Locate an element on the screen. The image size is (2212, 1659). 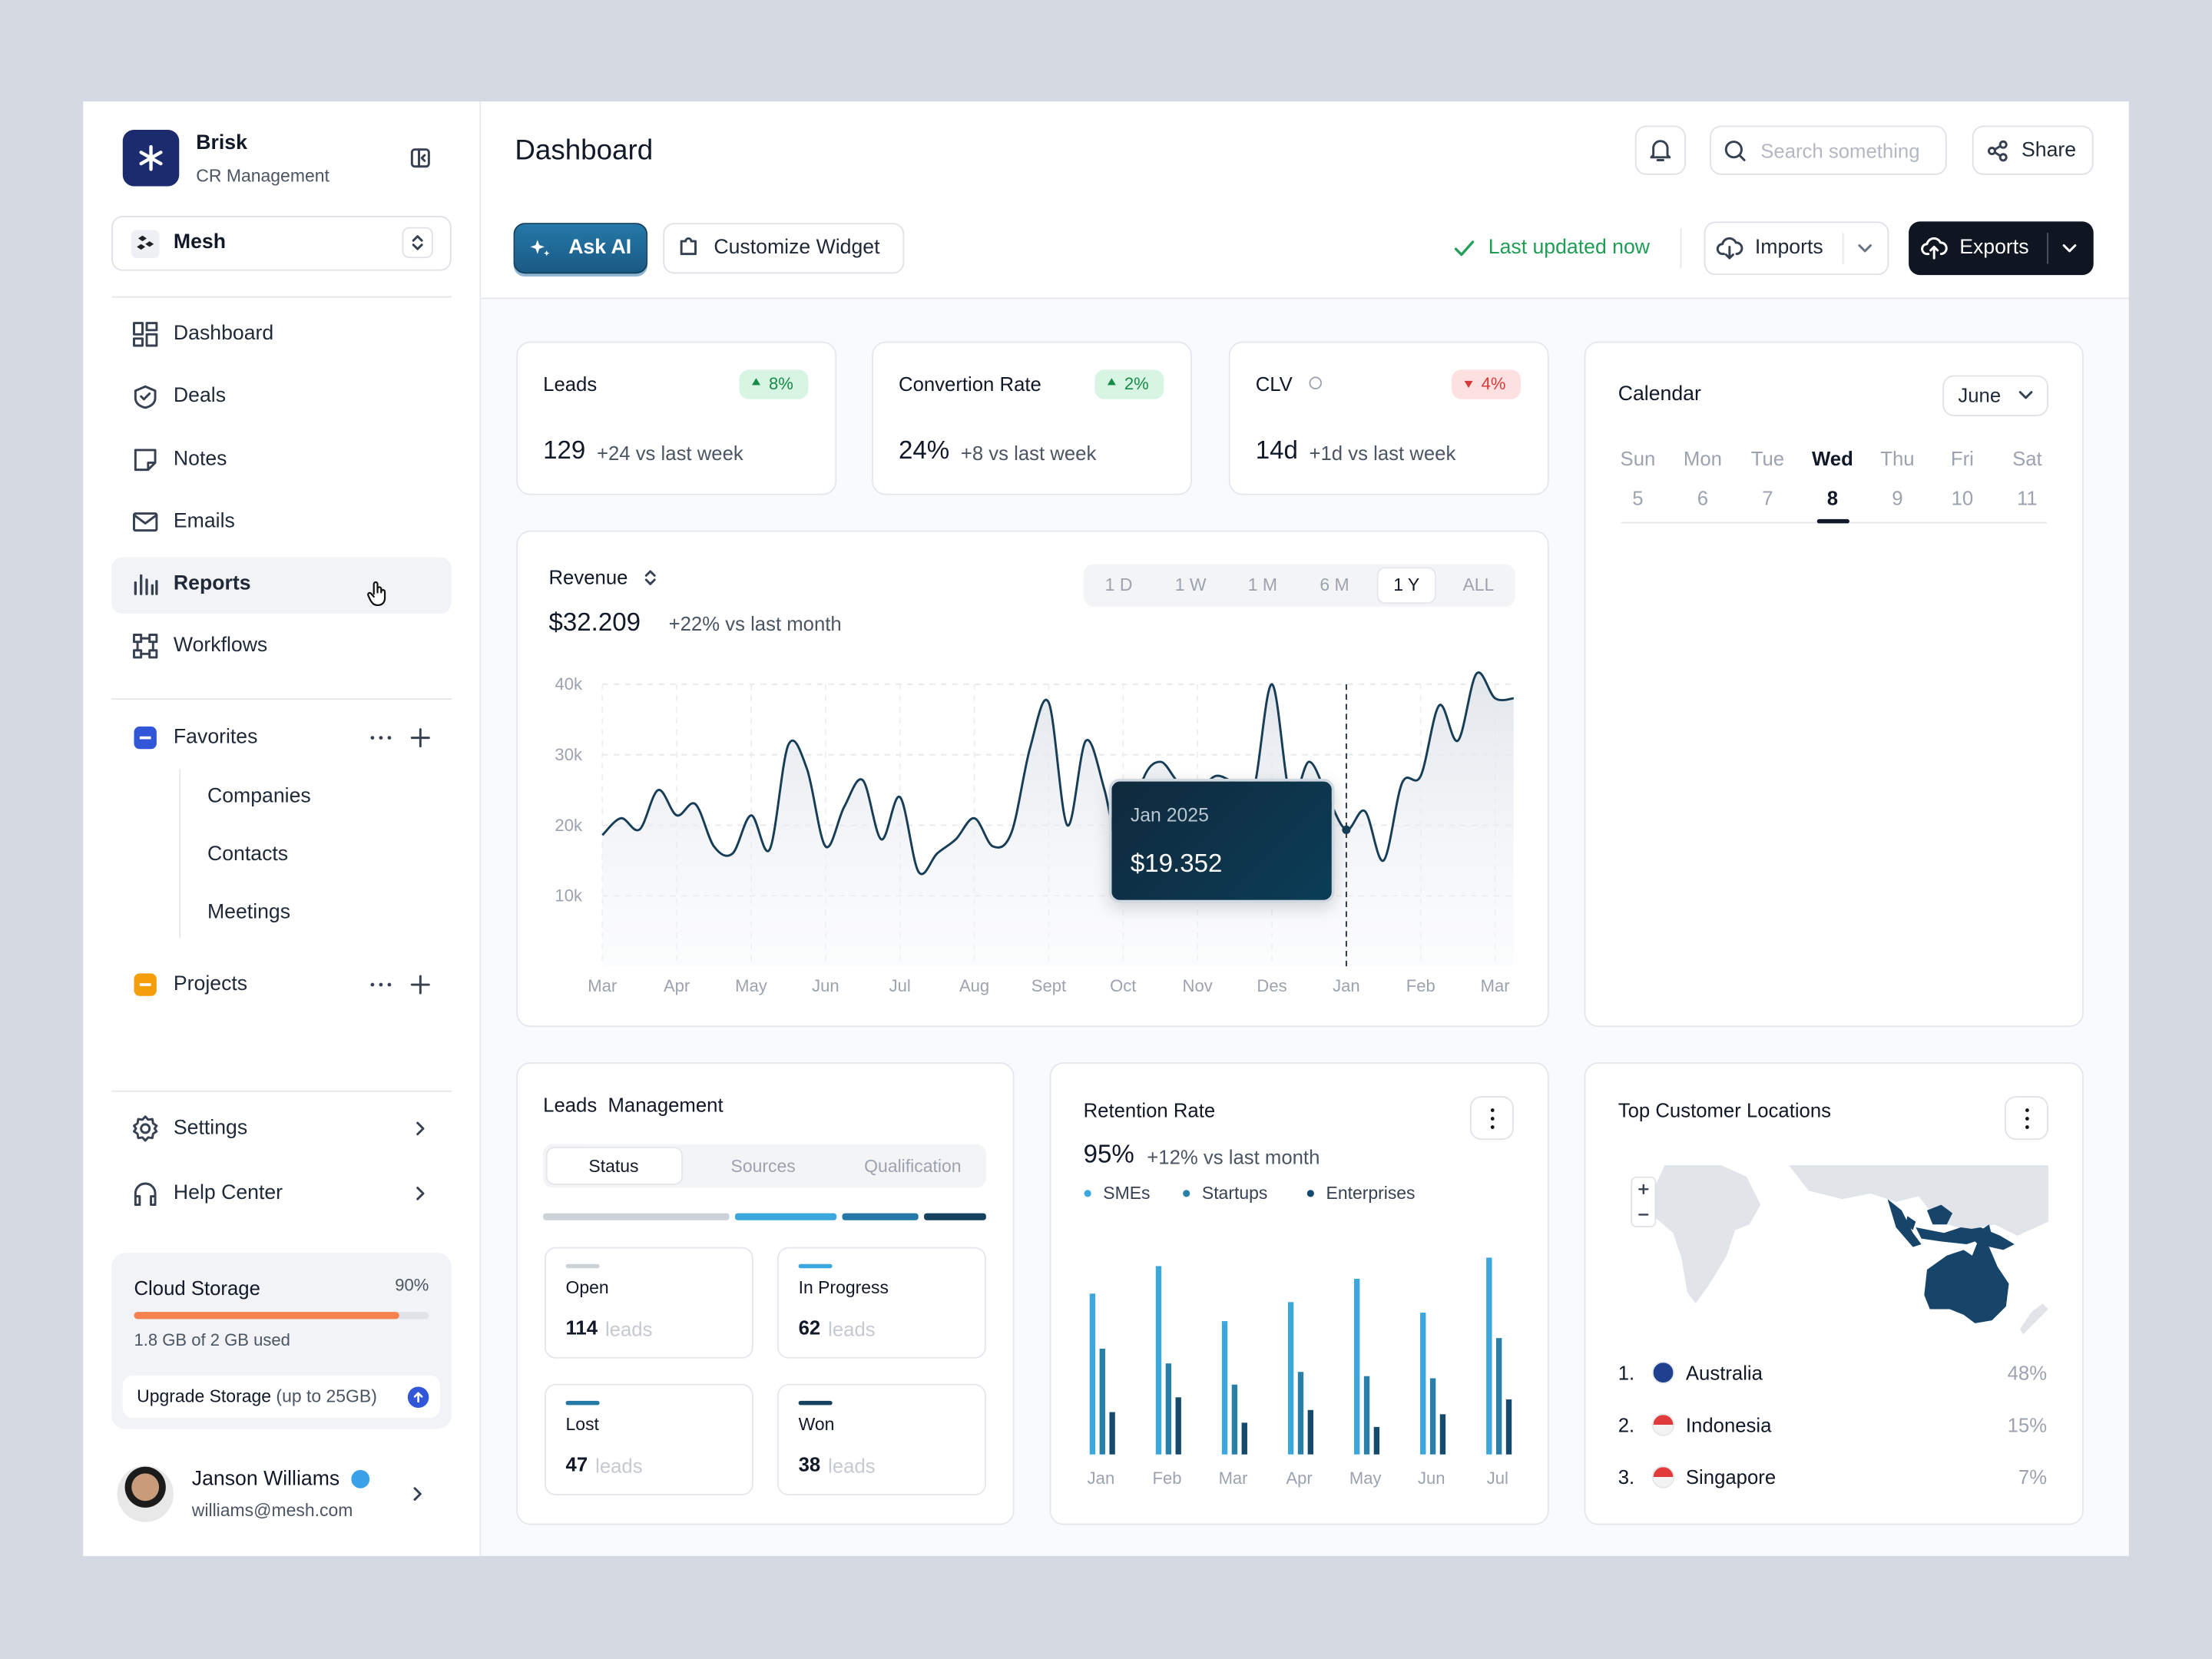
settings-icon is located at coordinates (145, 1128).